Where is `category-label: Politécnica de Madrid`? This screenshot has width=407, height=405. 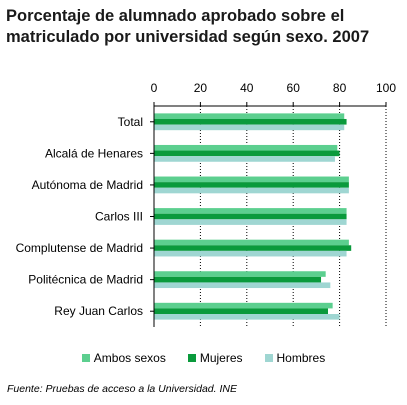
category-label: Politécnica de Madrid is located at coordinates (85, 280).